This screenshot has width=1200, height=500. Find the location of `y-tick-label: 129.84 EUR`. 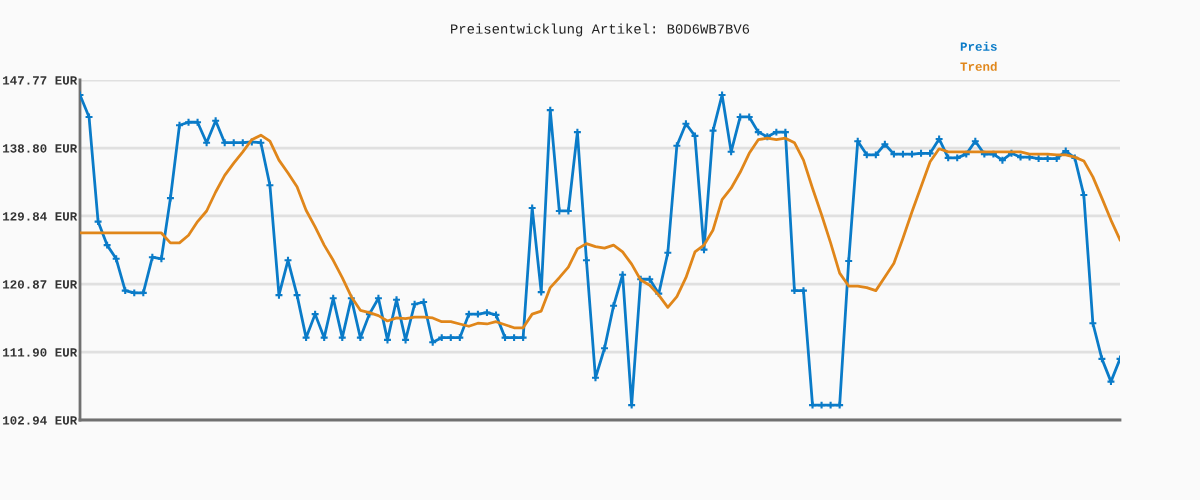

y-tick-label: 129.84 EUR is located at coordinates (40, 216).